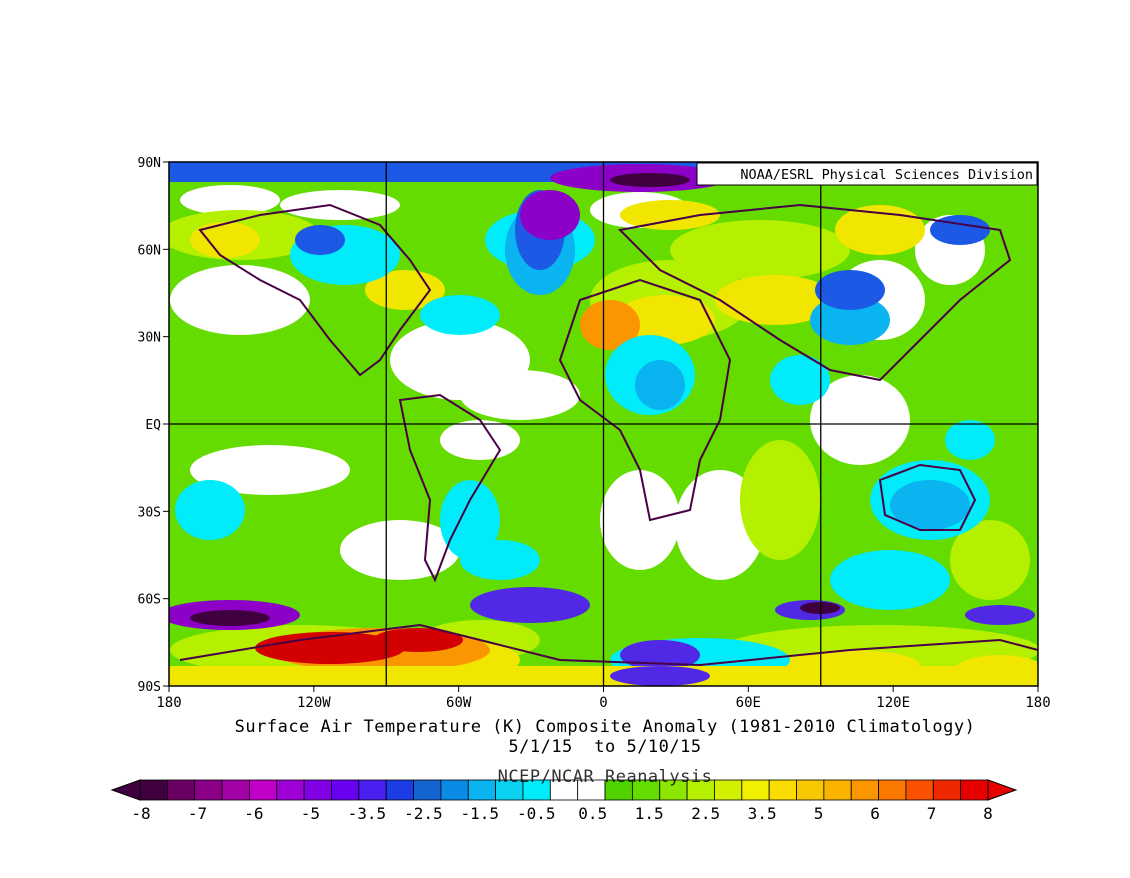  What do you see at coordinates (253, 813) in the screenshot?
I see `colorbar-tick-label: -6` at bounding box center [253, 813].